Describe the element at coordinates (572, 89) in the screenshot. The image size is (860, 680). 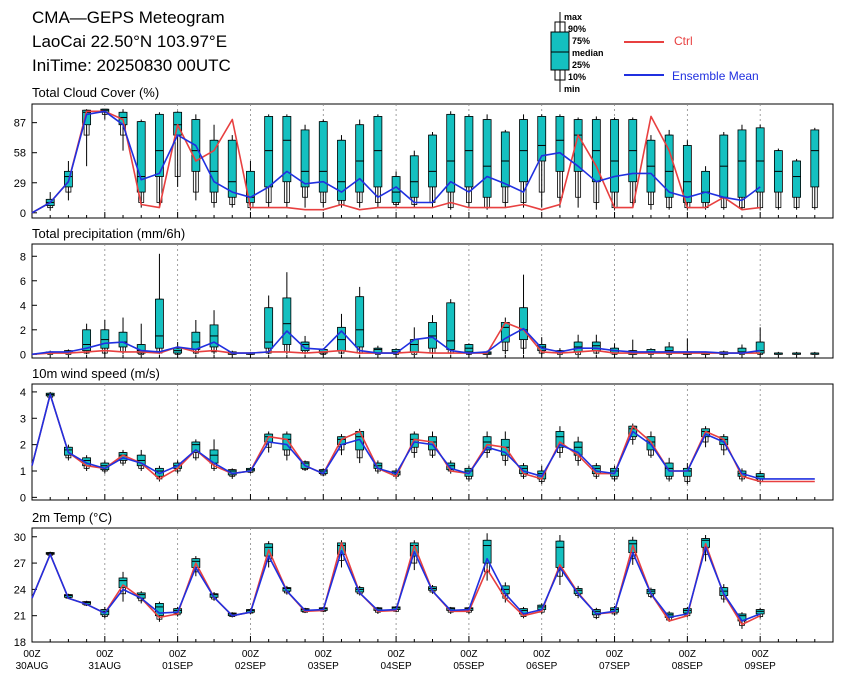
I see `legend-min: min` at that location.